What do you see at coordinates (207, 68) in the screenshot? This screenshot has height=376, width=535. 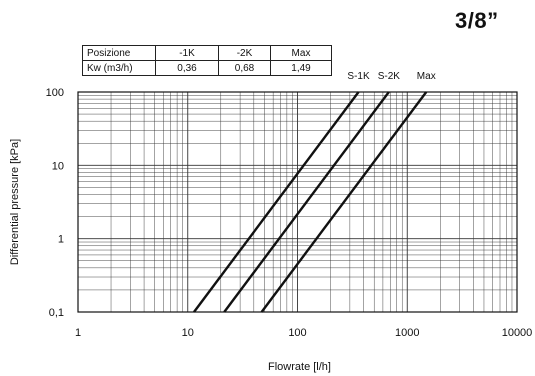 I see `kv-value-row: Kw (m3/h) 0,36 0,68 1,49` at bounding box center [207, 68].